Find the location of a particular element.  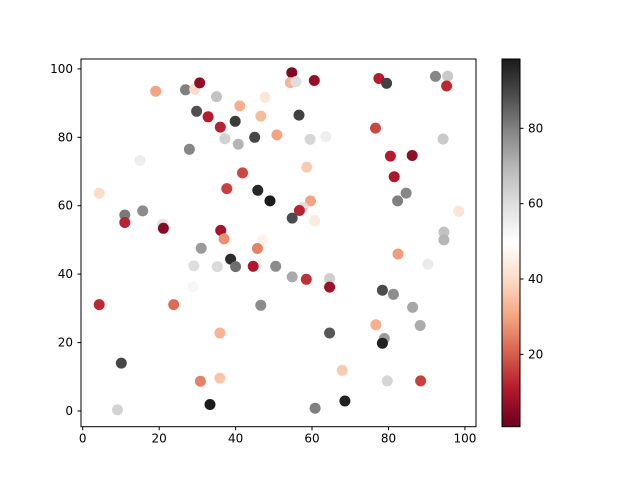

y-tick-label: 60 is located at coordinates (65, 206).